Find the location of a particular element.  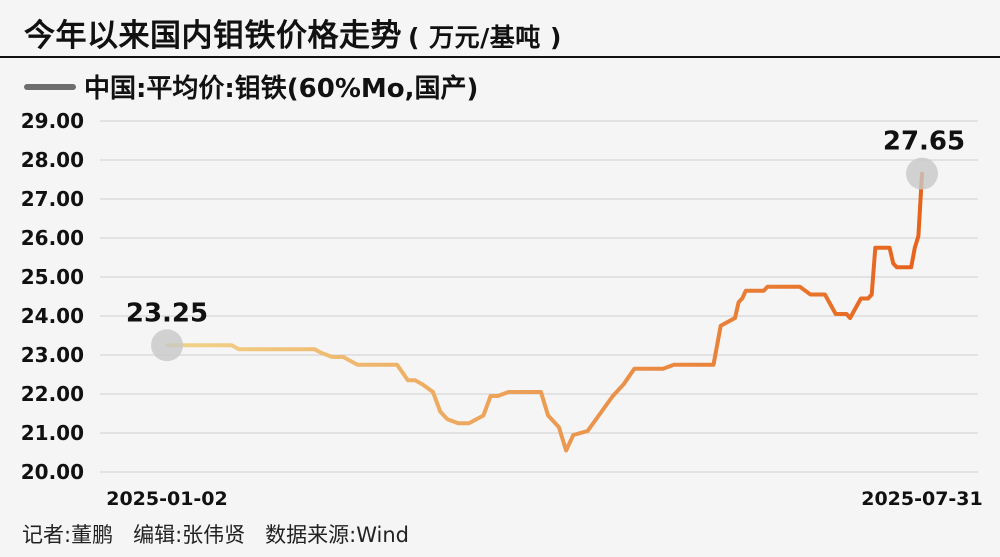

footer-source: 数据来源:Wind is located at coordinates (337, 535).